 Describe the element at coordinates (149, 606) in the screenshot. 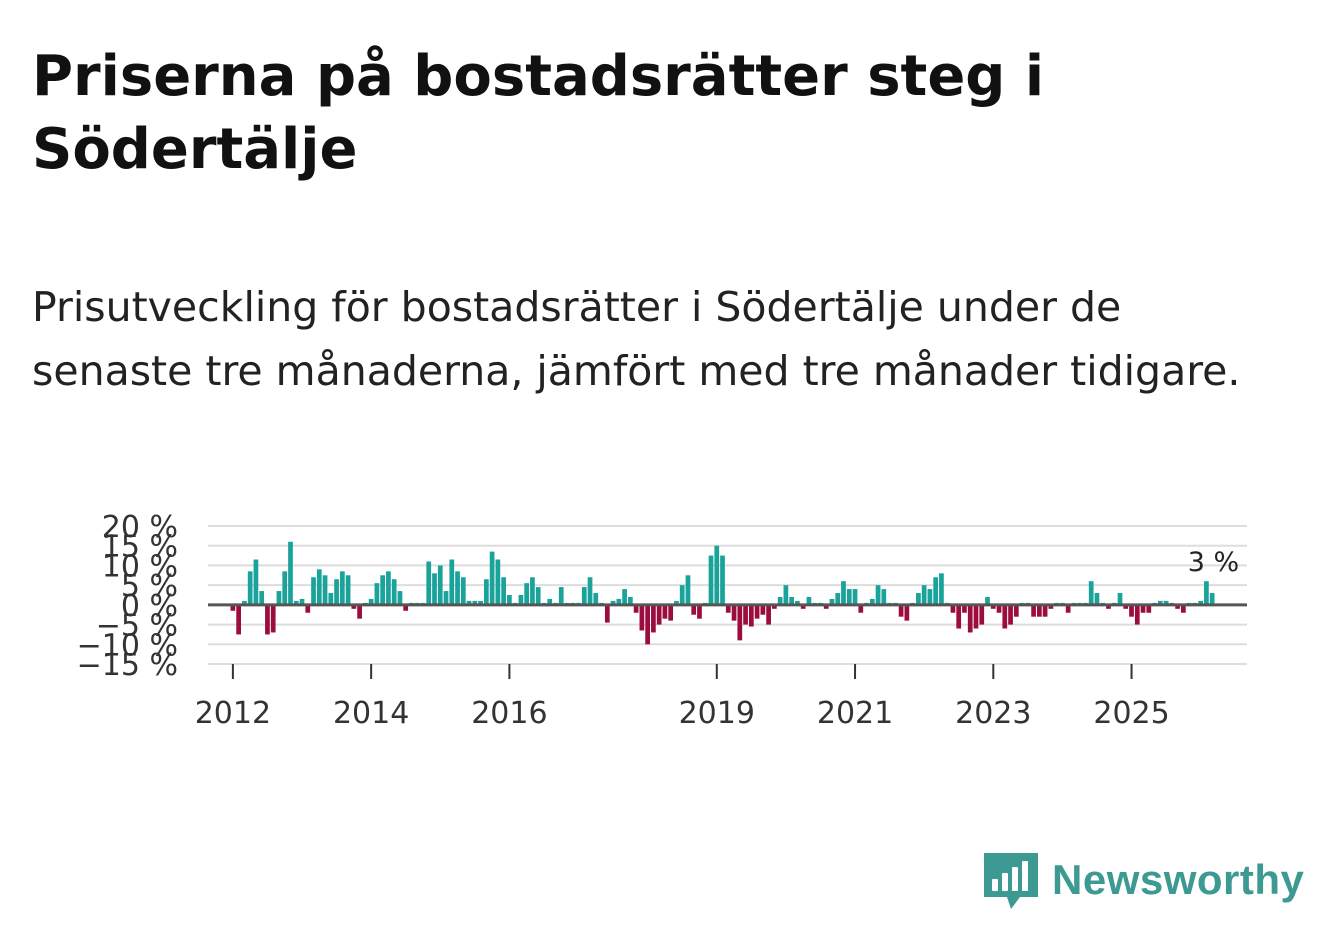

I see `y-tick-label: 0 %` at that location.